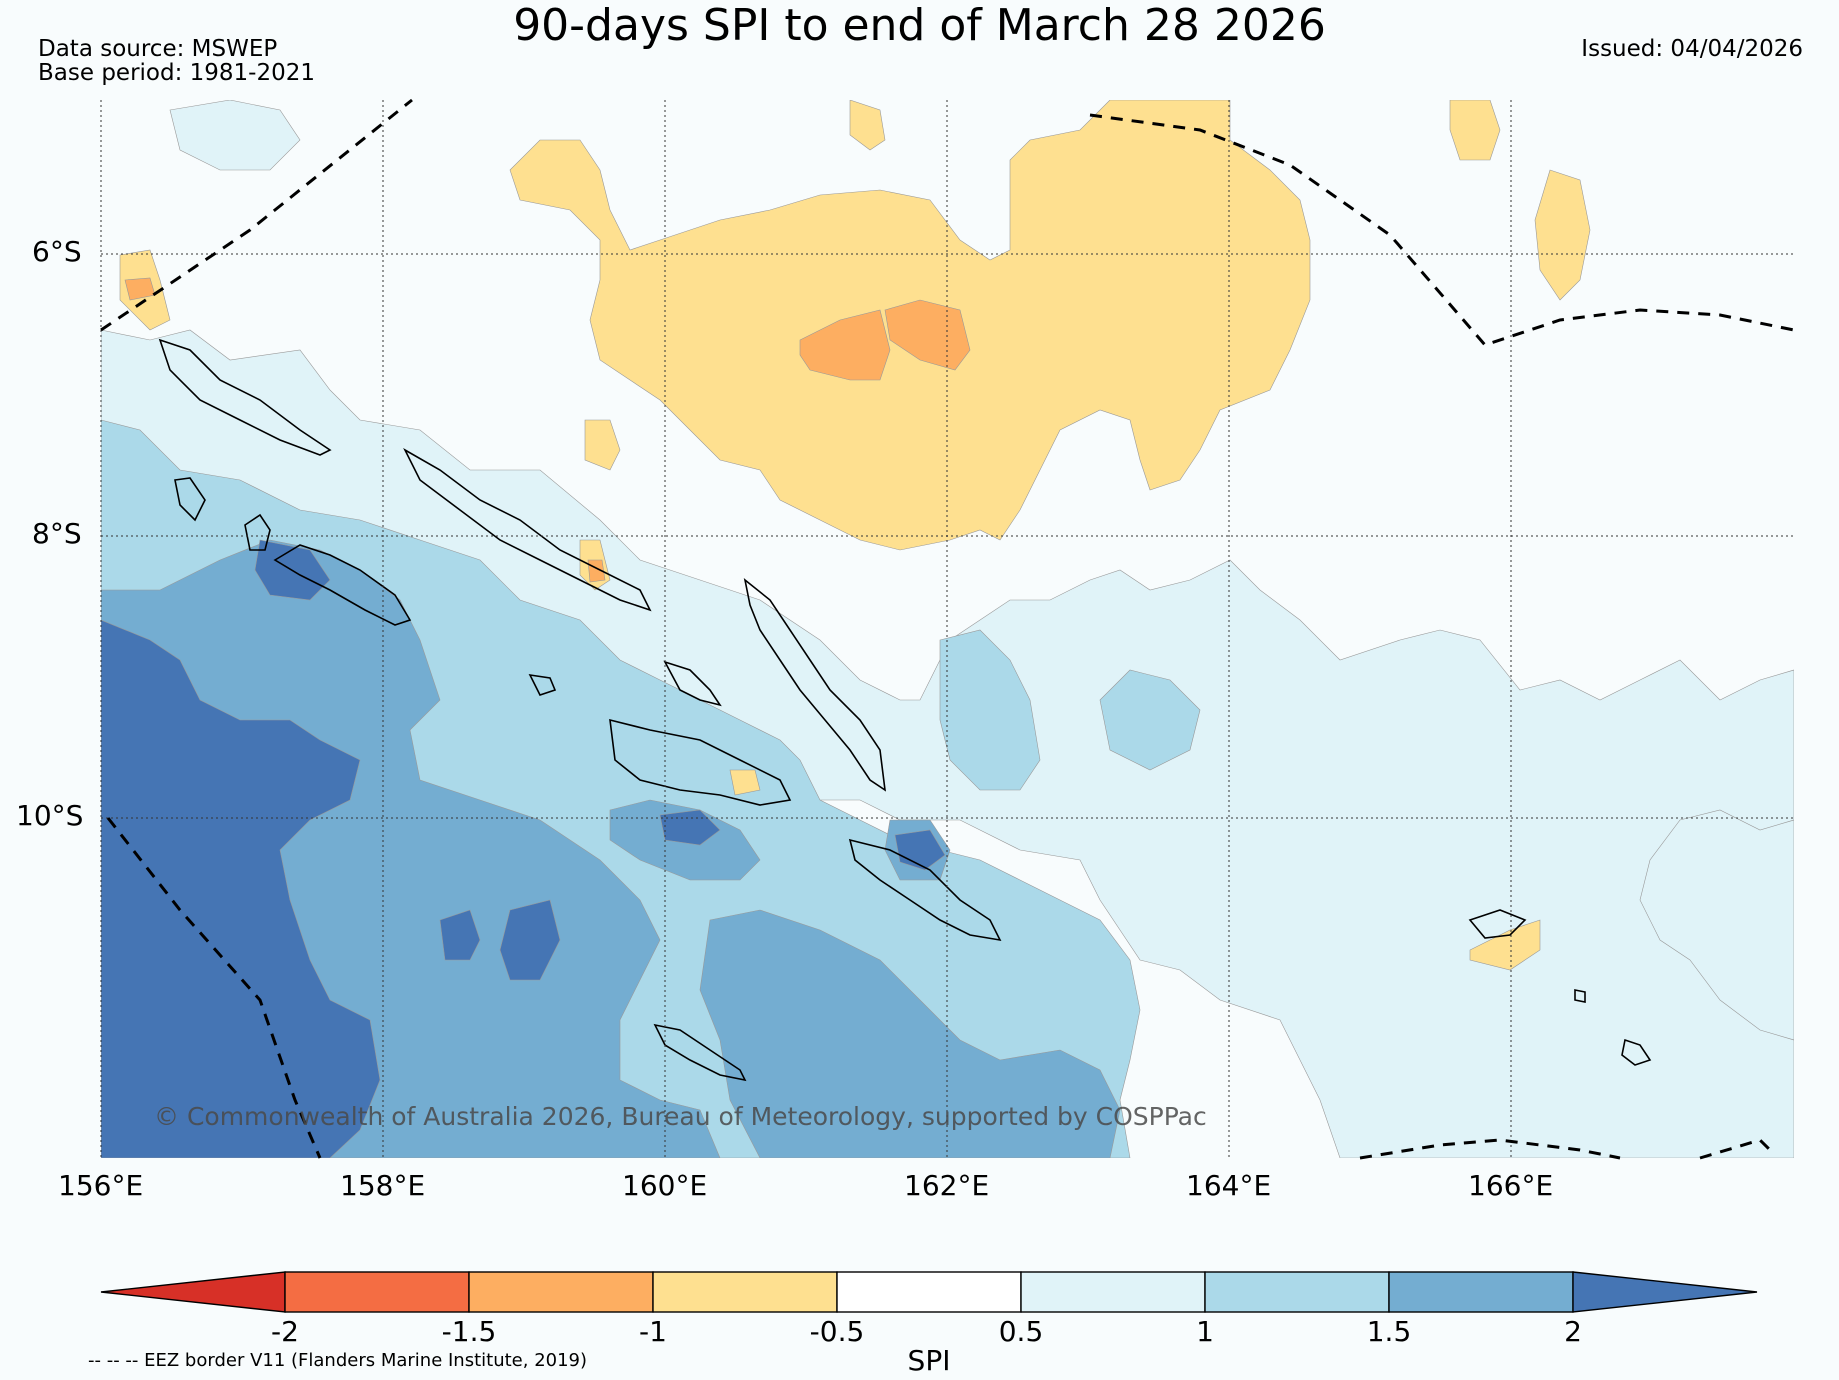 This screenshot has height=1380, width=1839. What do you see at coordinates (929, 1360) in the screenshot?
I see `colorbar-label: SPI` at bounding box center [929, 1360].